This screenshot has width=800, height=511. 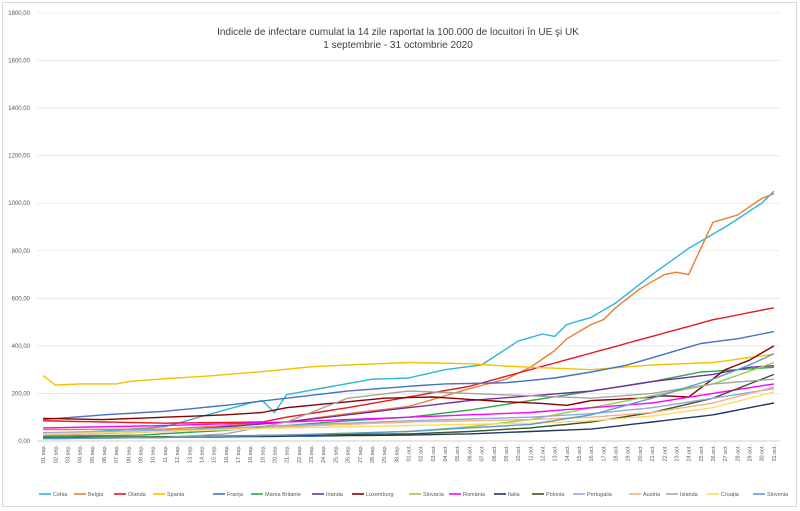 I want to click on x-tick-label: 07.sep., so click(x=117, y=454).